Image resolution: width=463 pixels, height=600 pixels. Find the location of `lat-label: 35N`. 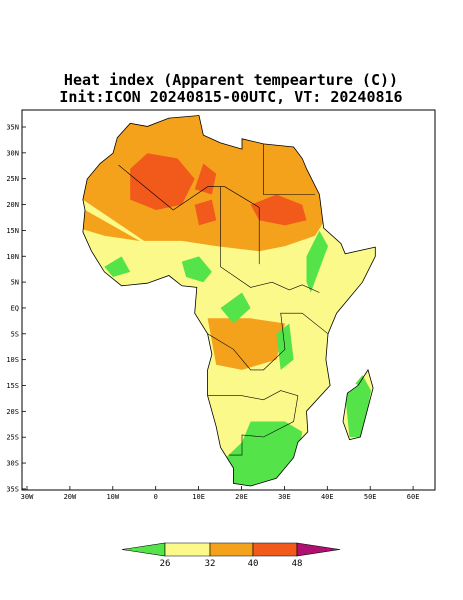

lat-label: 35N is located at coordinates (12, 128).